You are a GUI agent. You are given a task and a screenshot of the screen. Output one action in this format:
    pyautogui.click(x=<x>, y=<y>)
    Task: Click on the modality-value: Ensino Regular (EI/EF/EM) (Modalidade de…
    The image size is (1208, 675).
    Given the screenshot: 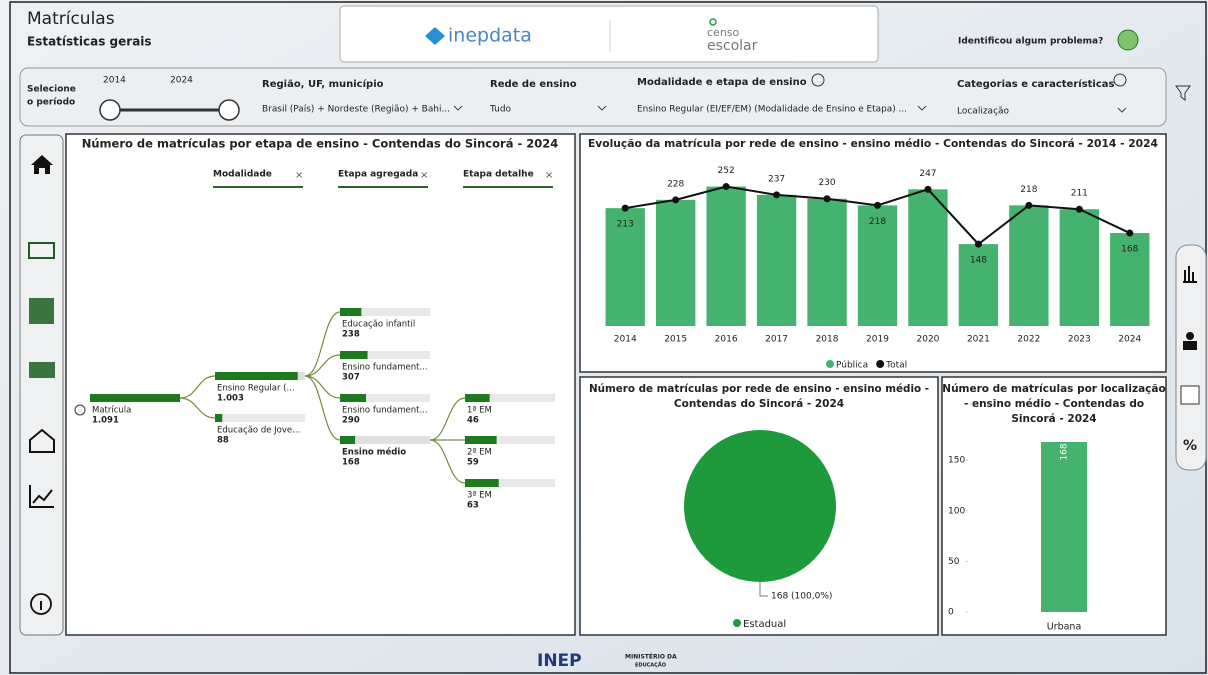 What is the action you would take?
    pyautogui.click(x=772, y=110)
    